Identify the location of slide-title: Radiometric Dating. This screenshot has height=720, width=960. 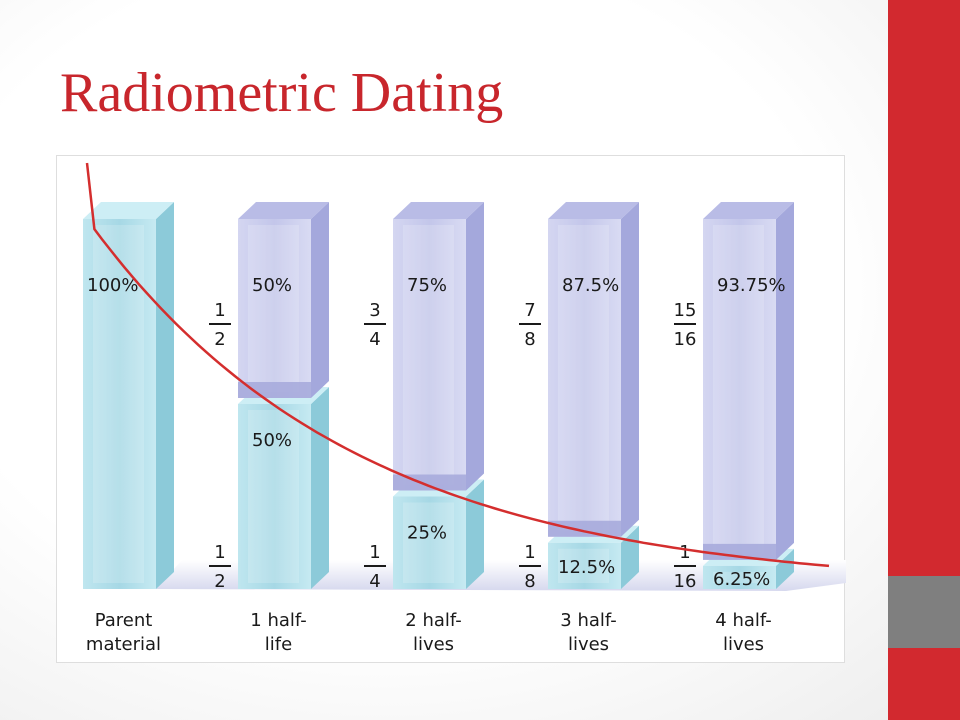
(282, 93).